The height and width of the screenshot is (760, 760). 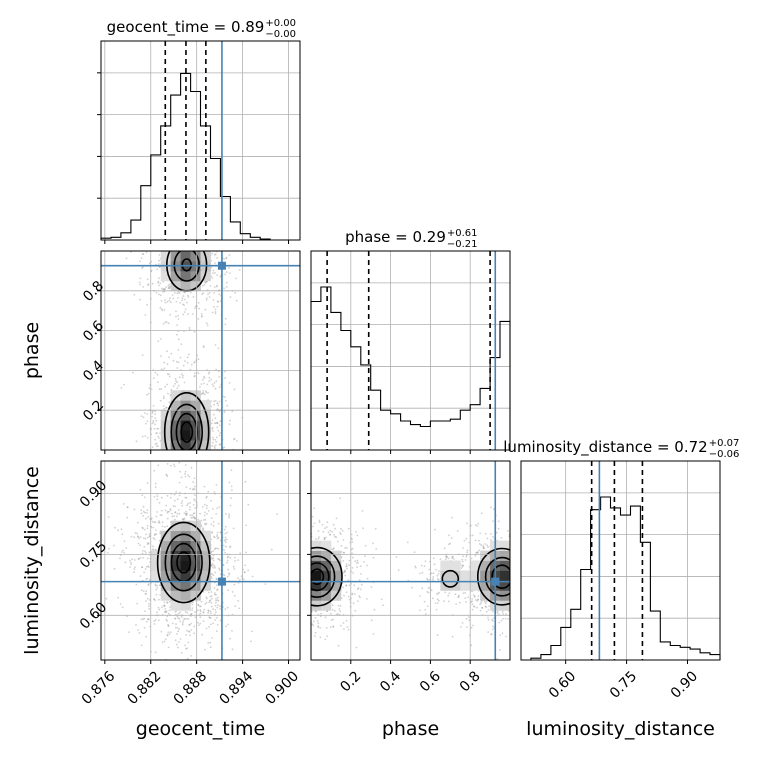 What do you see at coordinates (390, 681) in the screenshot?
I see `x-tick-label: 0.4` at bounding box center [390, 681].